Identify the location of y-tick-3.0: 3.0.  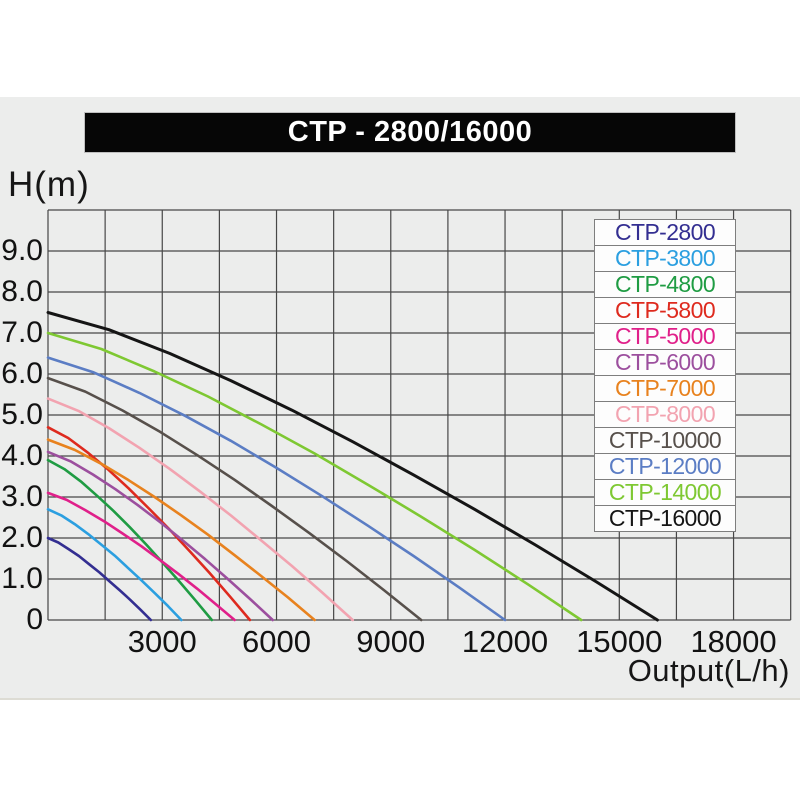
(22, 496).